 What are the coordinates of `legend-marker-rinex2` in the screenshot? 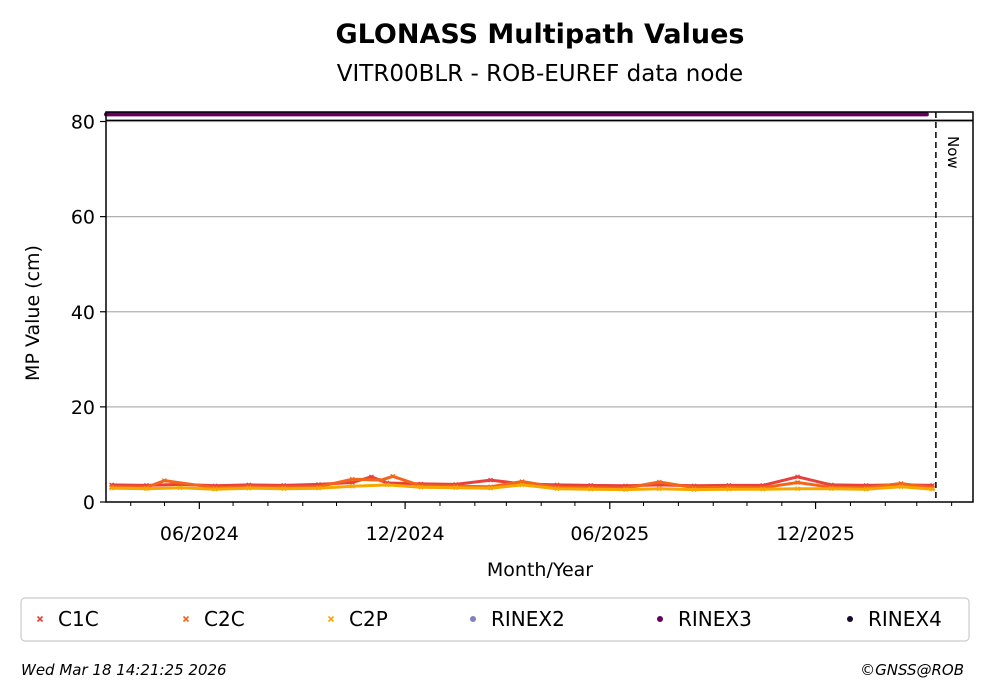 It's located at (473, 619).